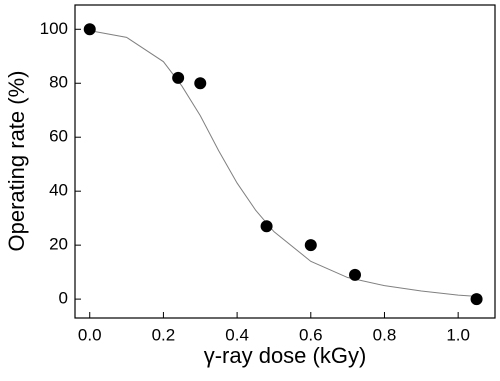 The image size is (500, 381). What do you see at coordinates (90, 334) in the screenshot?
I see `x-tick-label: 0.0` at bounding box center [90, 334].